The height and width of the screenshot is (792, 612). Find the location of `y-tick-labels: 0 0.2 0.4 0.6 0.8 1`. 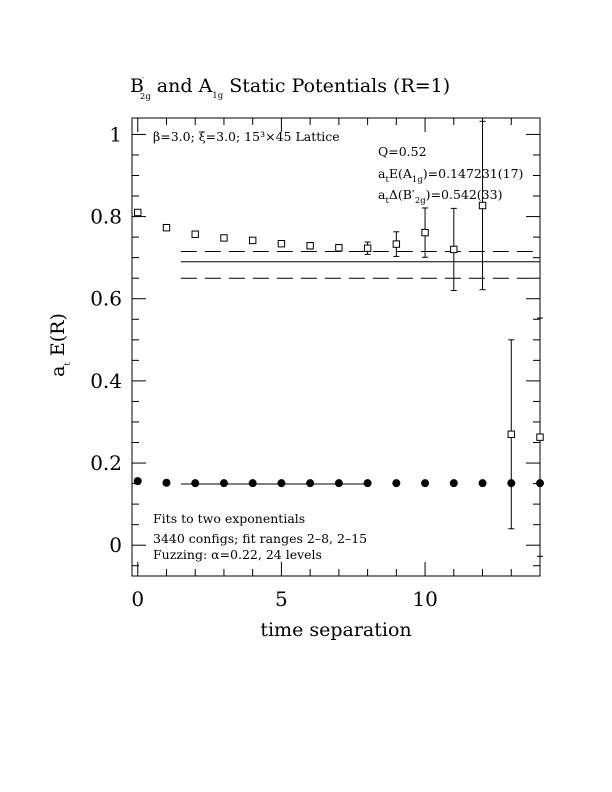

y-tick-labels: 0 0.2 0.4 0.6 0.8 1 is located at coordinates (106, 339).